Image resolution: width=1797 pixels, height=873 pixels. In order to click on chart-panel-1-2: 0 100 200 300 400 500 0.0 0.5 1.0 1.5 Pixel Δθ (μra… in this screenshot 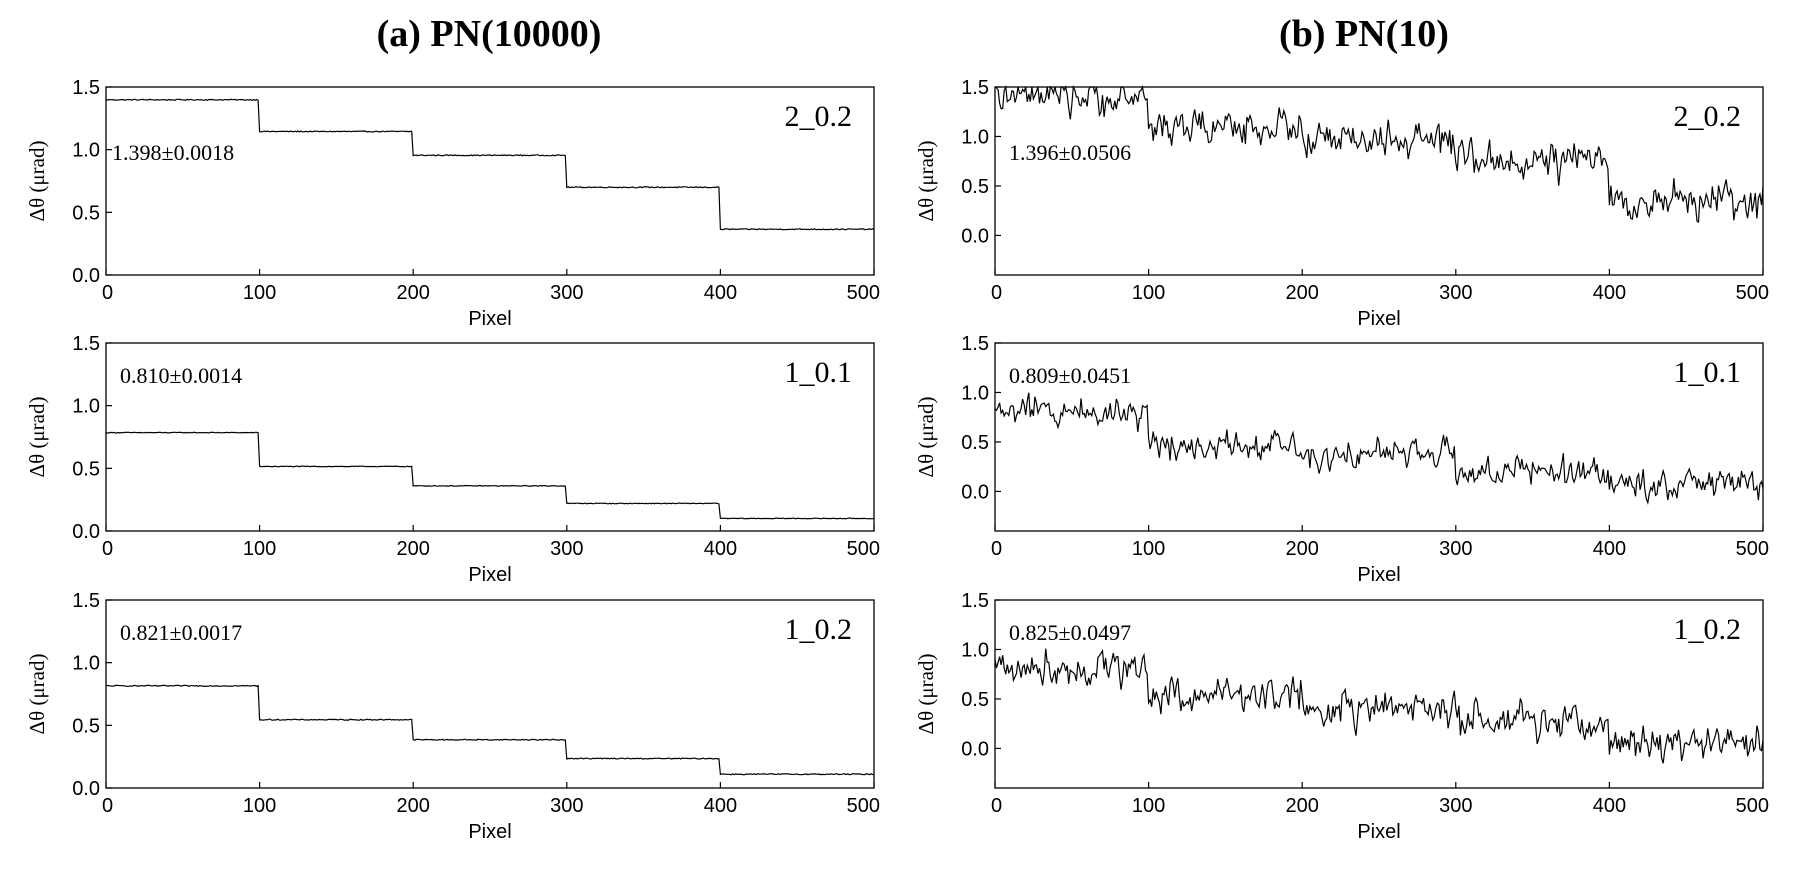, I will do `click(1341, 716)`.